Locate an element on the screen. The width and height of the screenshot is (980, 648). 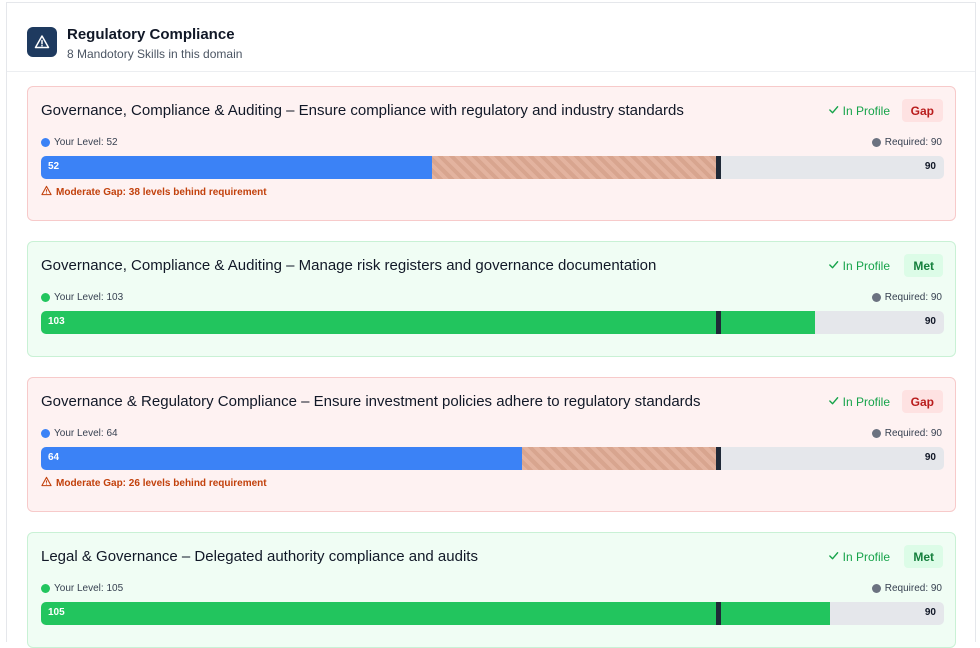
bar-level-value: 52 is located at coordinates (54, 166).